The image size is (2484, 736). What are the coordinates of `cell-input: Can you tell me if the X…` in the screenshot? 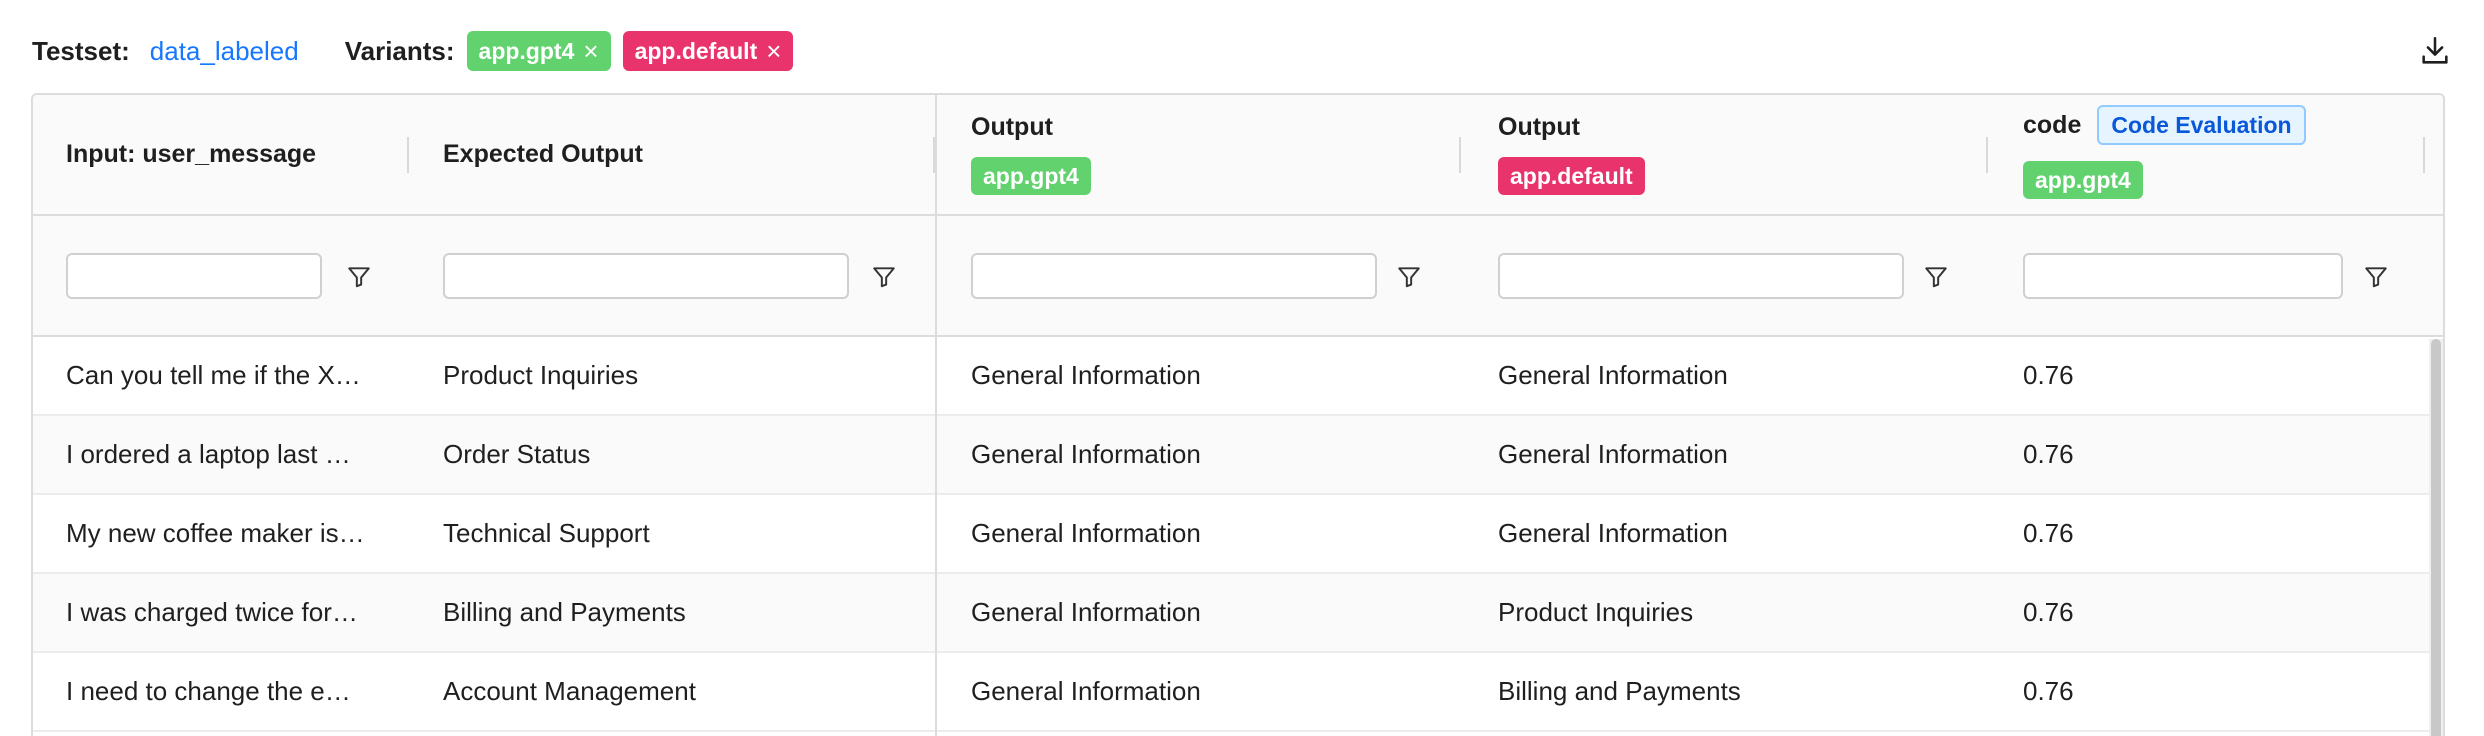 It's located at (213, 375).